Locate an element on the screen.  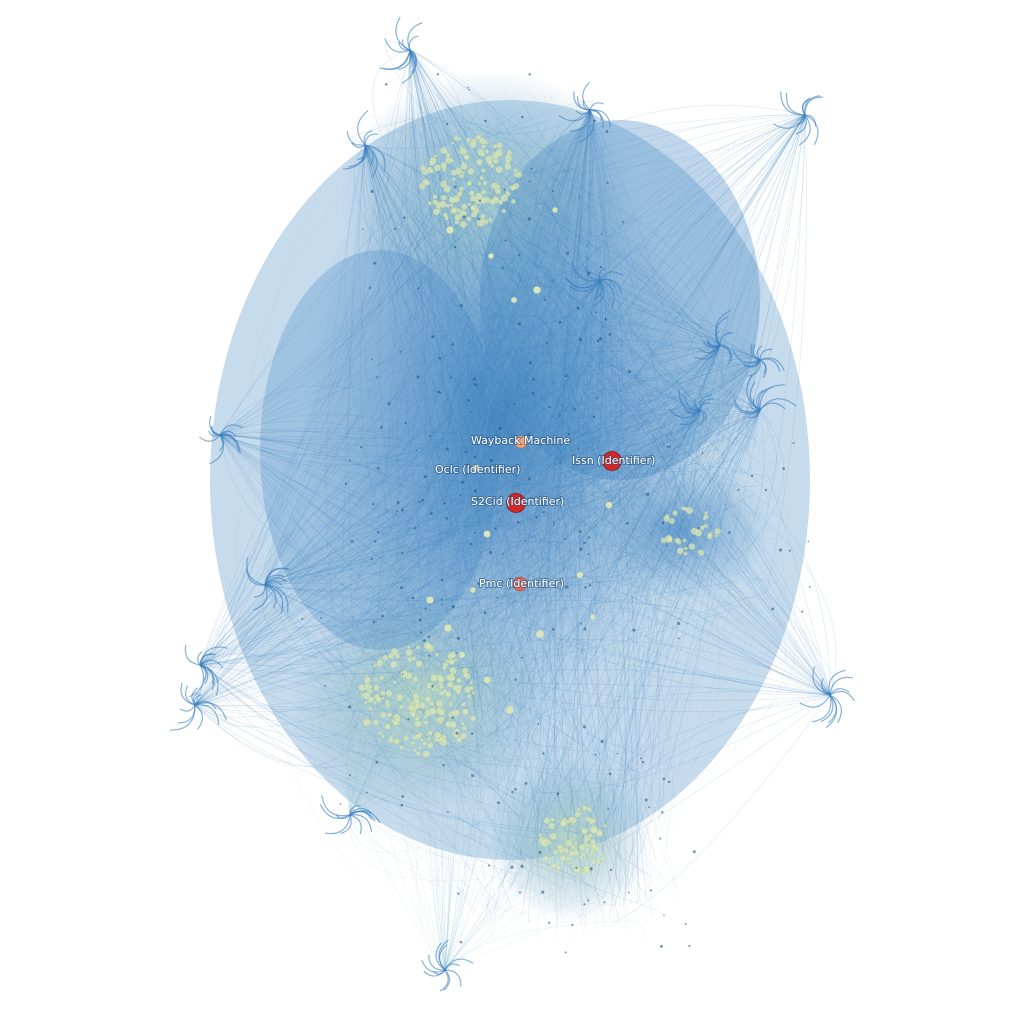
s2cid-node is located at coordinates (516, 503).